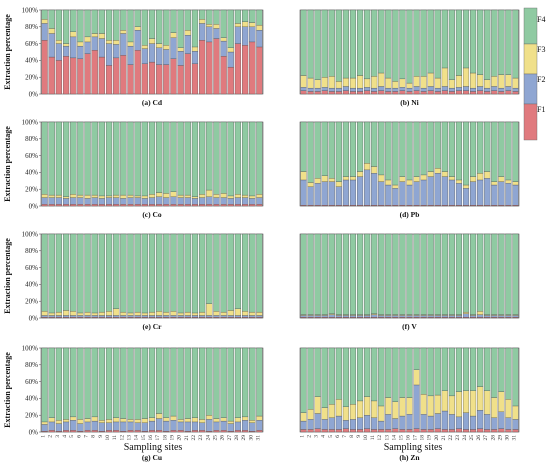  Describe the element at coordinates (541, 109) in the screenshot. I see `legend-label-f1: F1` at that location.